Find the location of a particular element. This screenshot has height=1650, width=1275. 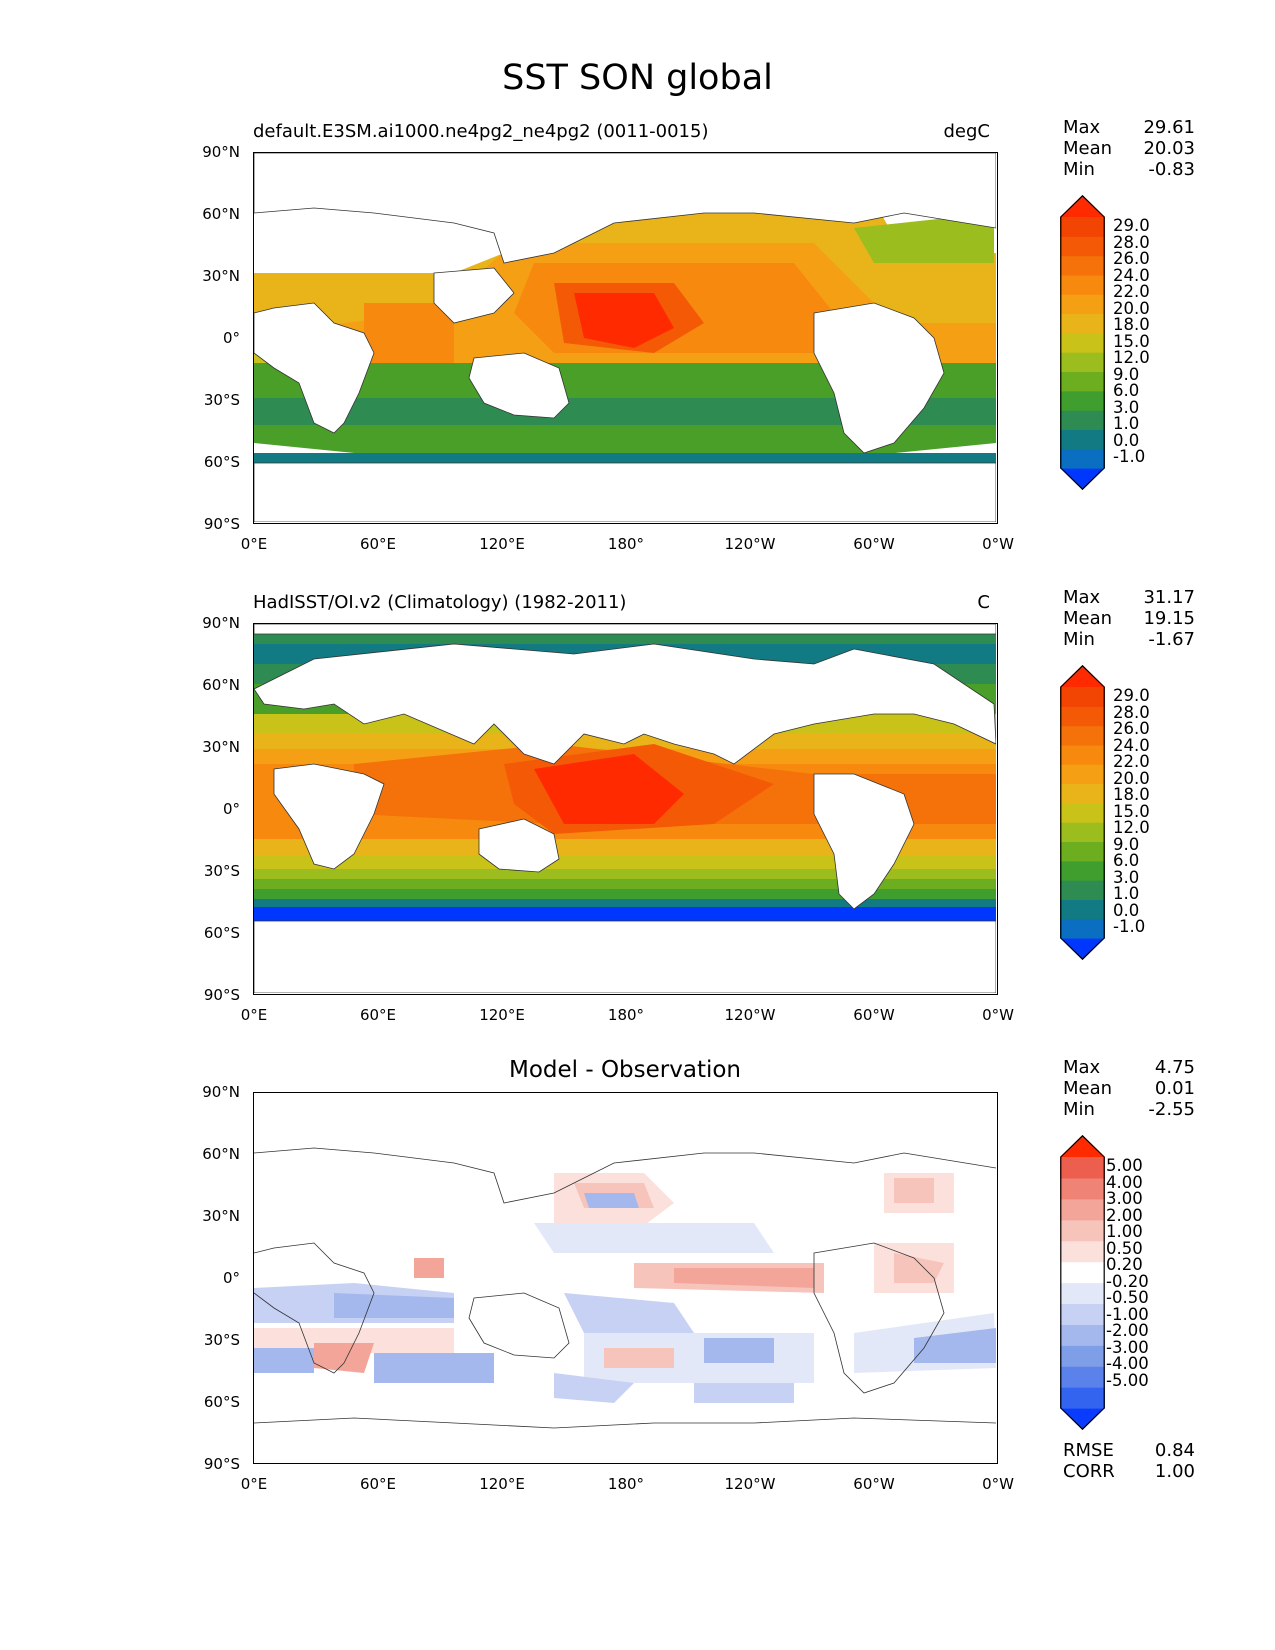

panel-1-land-mask is located at coordinates (625, 337).